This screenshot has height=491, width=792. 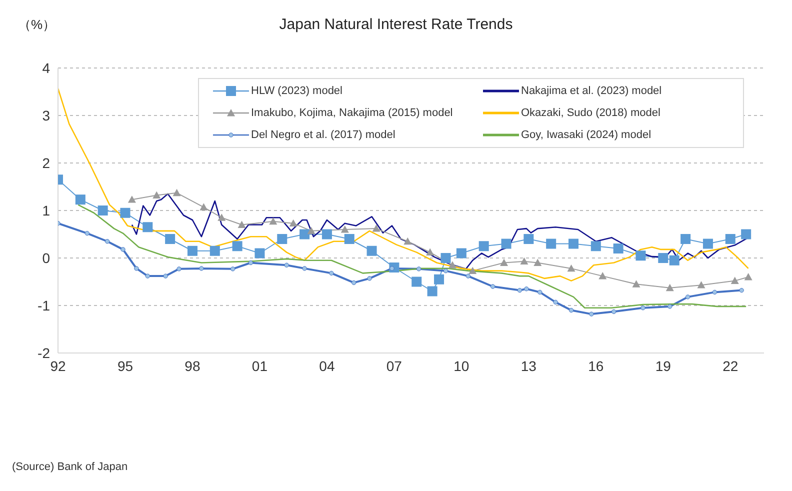 I want to click on x-tick-label: 04, so click(x=327, y=366).